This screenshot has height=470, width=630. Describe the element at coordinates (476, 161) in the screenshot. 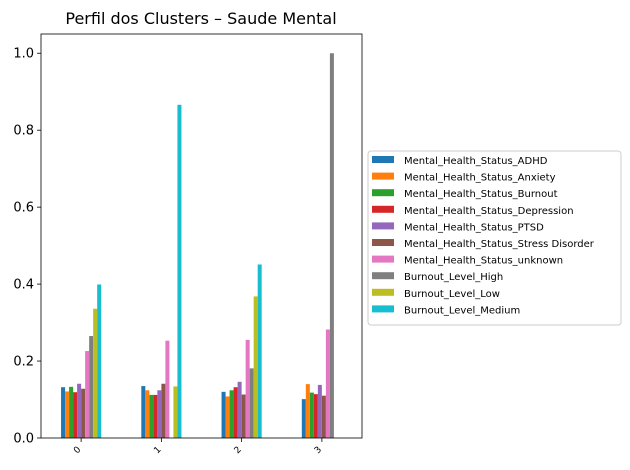

I see `legend-label: Mental_Health_Status_ADHD` at that location.